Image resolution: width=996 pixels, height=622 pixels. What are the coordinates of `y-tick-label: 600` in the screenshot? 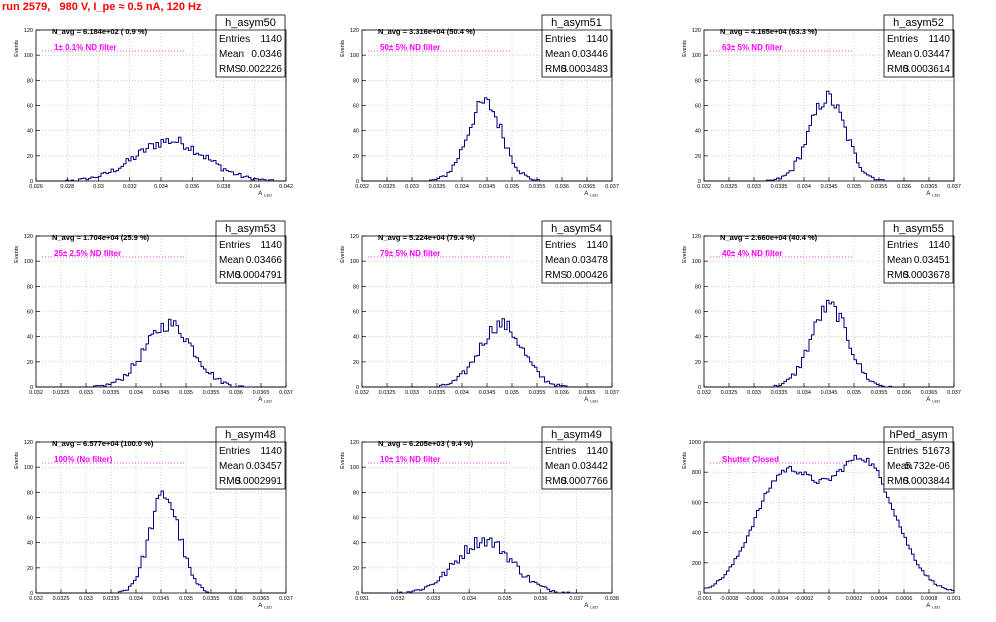 It's located at (696, 503).